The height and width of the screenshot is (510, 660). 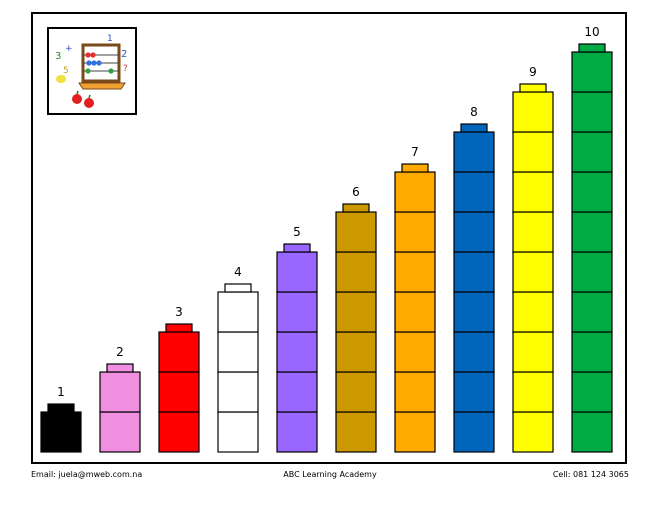 I want to click on svg-text: 3, so click(x=58, y=56).